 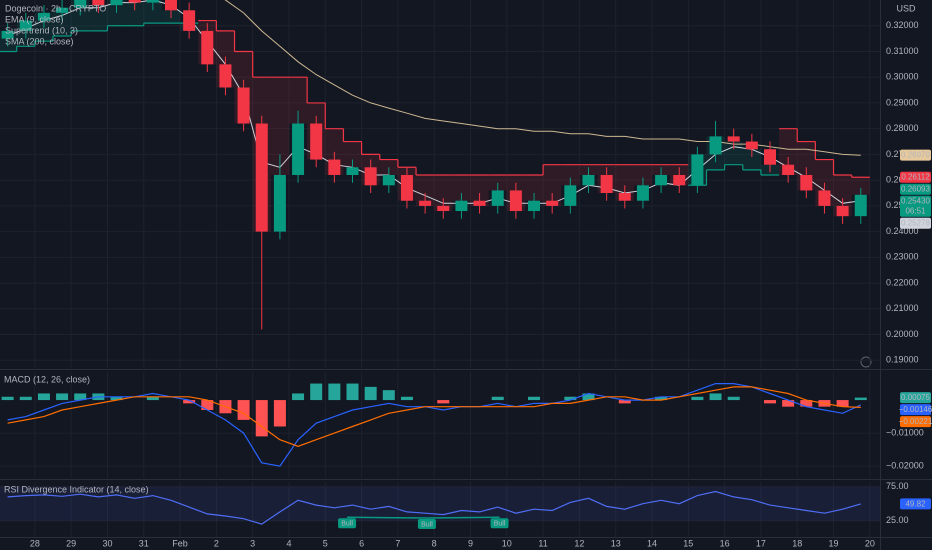 What do you see at coordinates (902, 25) in the screenshot?
I see `y-tick-label: 0.32000` at bounding box center [902, 25].